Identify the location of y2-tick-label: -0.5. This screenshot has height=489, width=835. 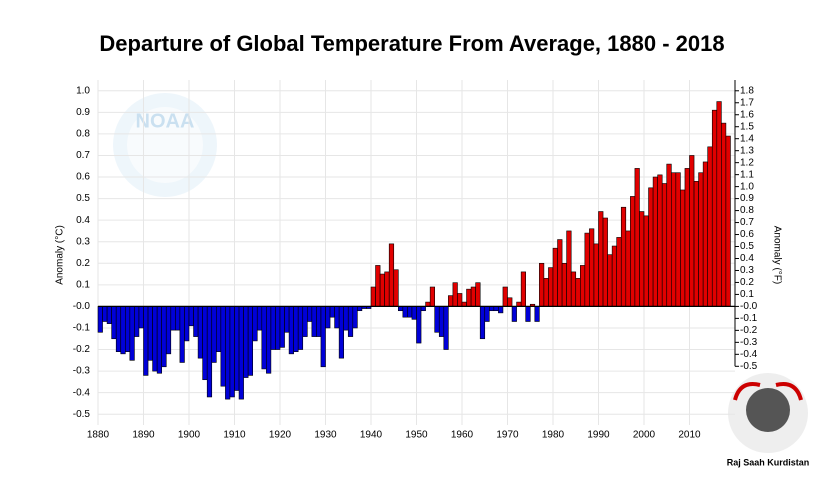
(749, 366).